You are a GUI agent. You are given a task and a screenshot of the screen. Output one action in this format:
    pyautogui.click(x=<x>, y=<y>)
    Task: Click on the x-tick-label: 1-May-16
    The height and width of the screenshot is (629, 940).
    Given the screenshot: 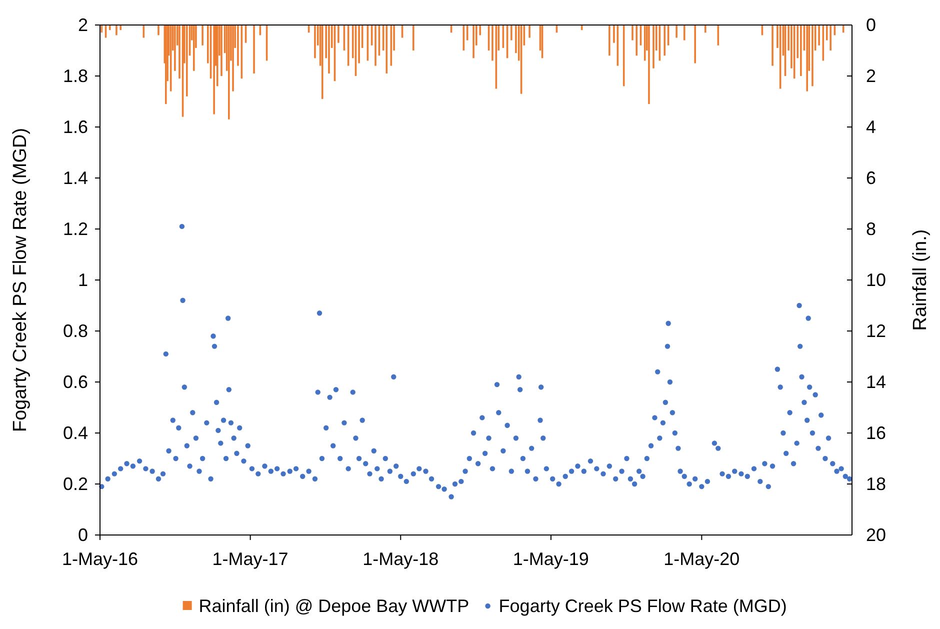 What is the action you would take?
    pyautogui.click(x=100, y=559)
    